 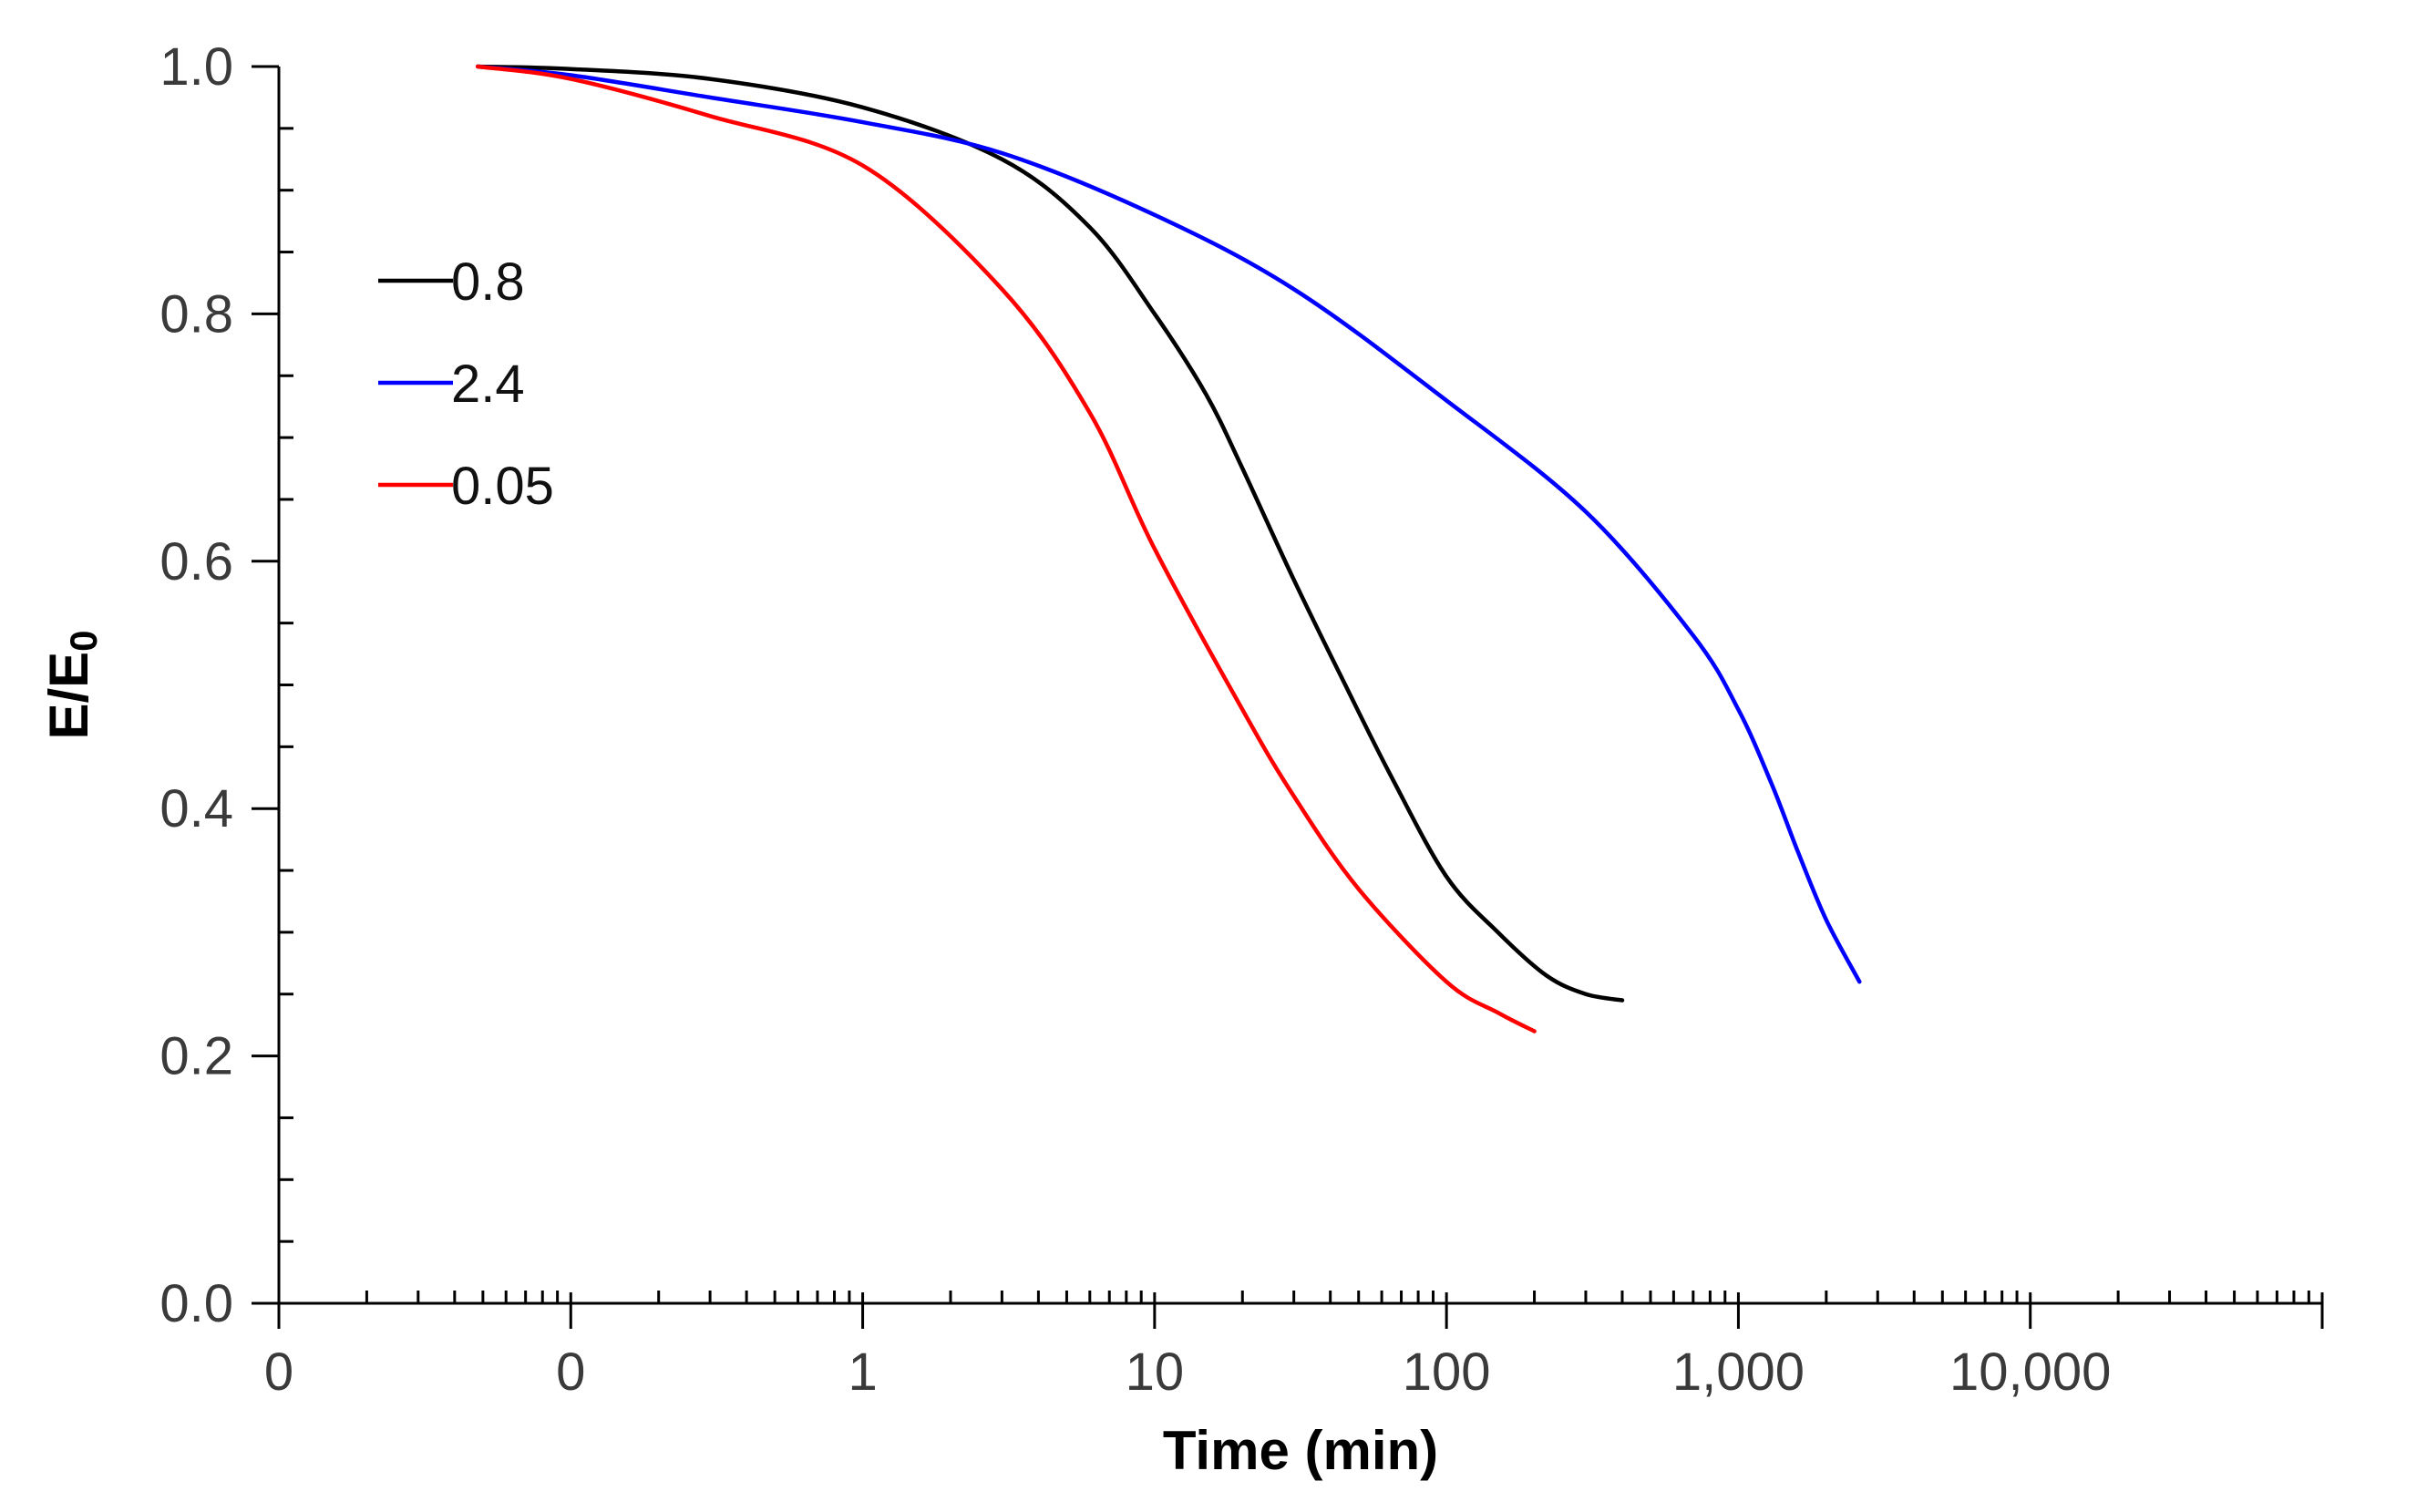 What do you see at coordinates (488, 384) in the screenshot?
I see `legend-label: 2.4` at bounding box center [488, 384].